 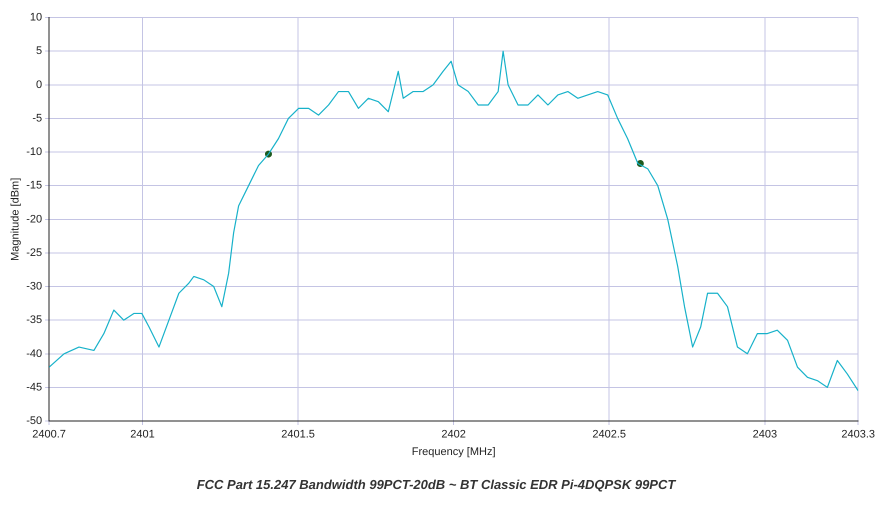 What do you see at coordinates (609, 434) in the screenshot?
I see `x-tick-label: 2402.5` at bounding box center [609, 434].